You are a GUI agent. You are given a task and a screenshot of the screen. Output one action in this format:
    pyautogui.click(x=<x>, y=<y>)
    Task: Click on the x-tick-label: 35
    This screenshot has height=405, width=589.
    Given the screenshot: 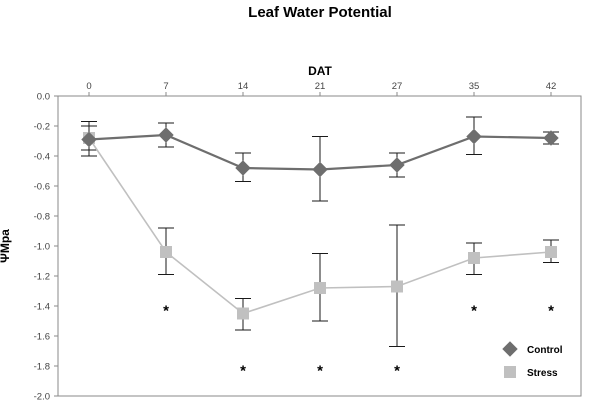 What is the action you would take?
    pyautogui.click(x=474, y=86)
    